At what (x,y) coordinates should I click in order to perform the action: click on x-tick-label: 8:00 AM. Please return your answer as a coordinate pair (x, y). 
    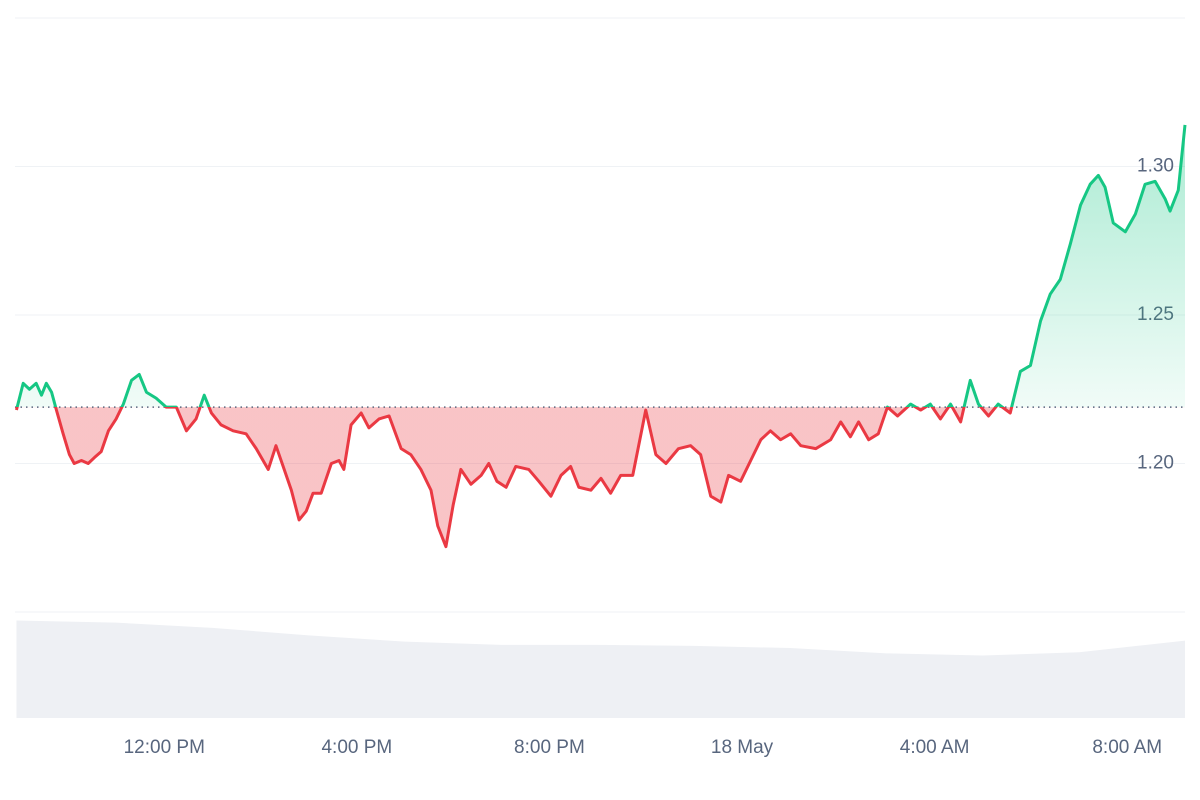
    Looking at the image, I should click on (1127, 747).